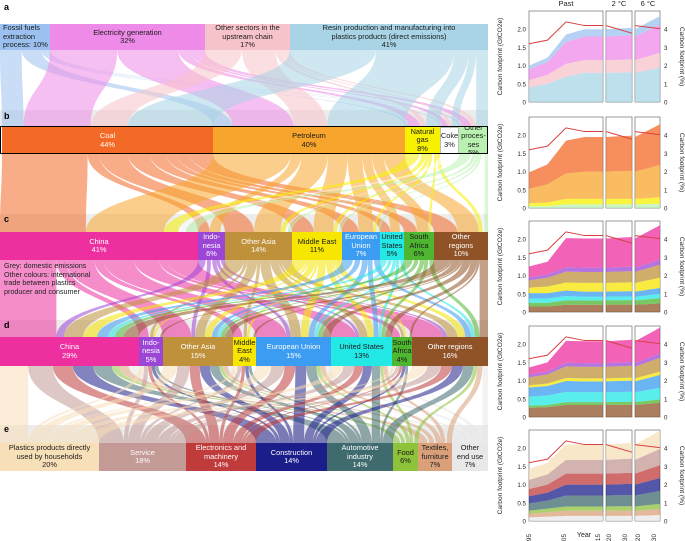  Describe the element at coordinates (666, 467) in the screenshot. I see `chart-e-ytick-right-3: 3` at that location.